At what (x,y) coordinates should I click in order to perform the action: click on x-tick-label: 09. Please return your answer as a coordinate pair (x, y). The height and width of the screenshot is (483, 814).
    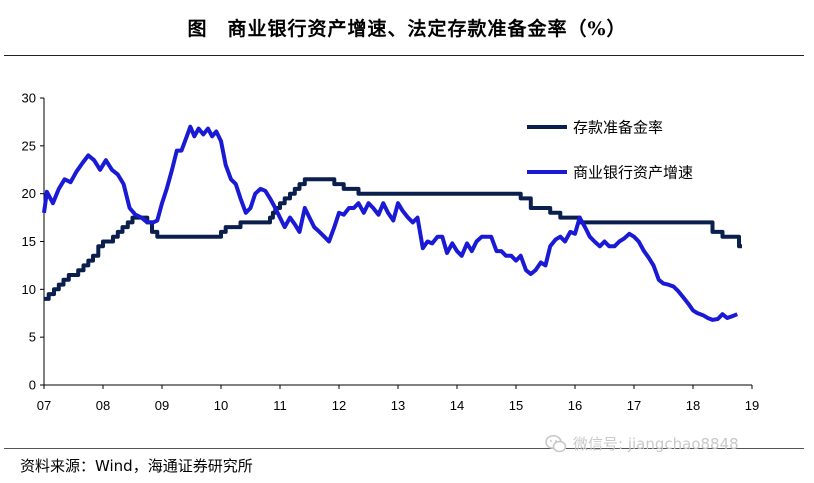
    Looking at the image, I should click on (162, 405).